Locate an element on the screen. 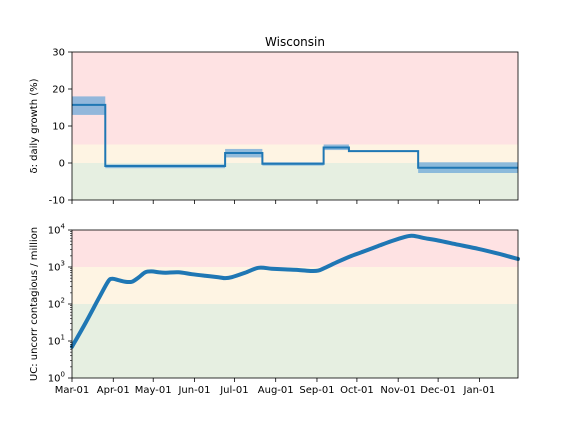 The width and height of the screenshot is (576, 436). contagious-y-axis-label: UC: uncorr contagious / million is located at coordinates (34, 304).